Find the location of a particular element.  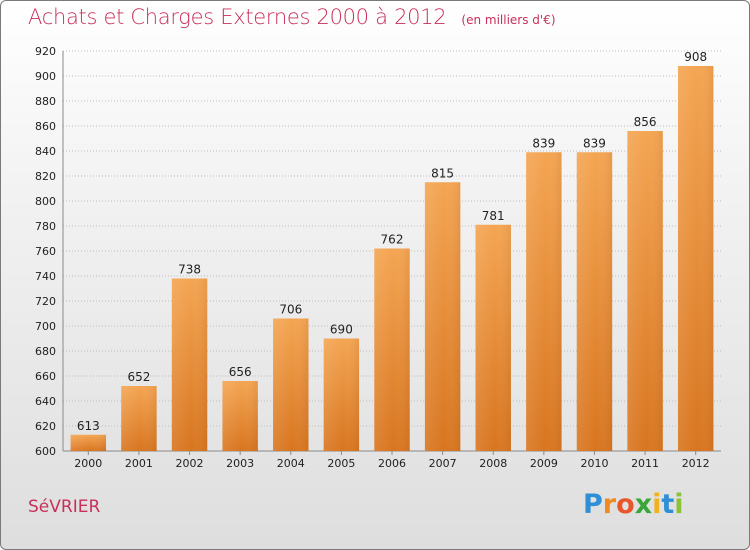

y-tick-label: 620 is located at coordinates (45, 426).